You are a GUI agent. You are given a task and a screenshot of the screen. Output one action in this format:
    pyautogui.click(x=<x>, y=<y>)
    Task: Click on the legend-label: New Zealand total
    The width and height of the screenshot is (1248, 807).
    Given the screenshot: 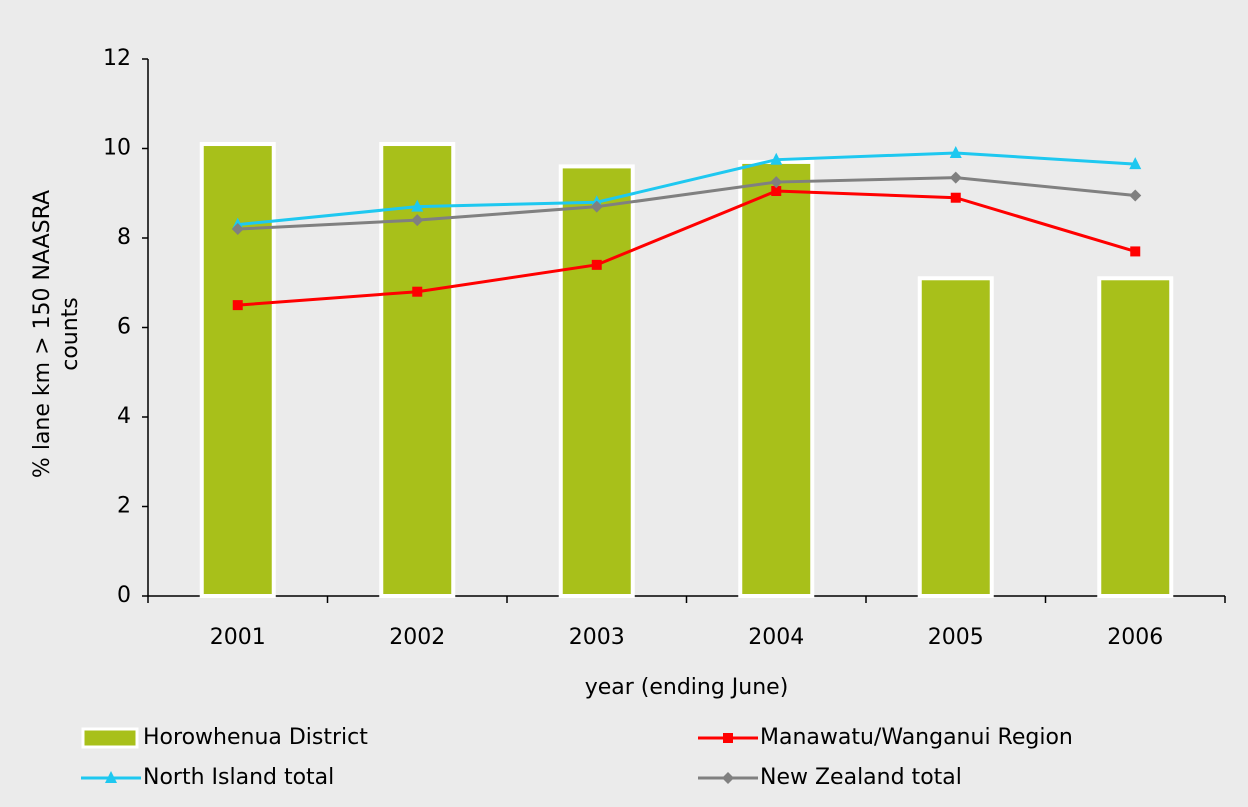 What is the action you would take?
    pyautogui.click(x=861, y=777)
    